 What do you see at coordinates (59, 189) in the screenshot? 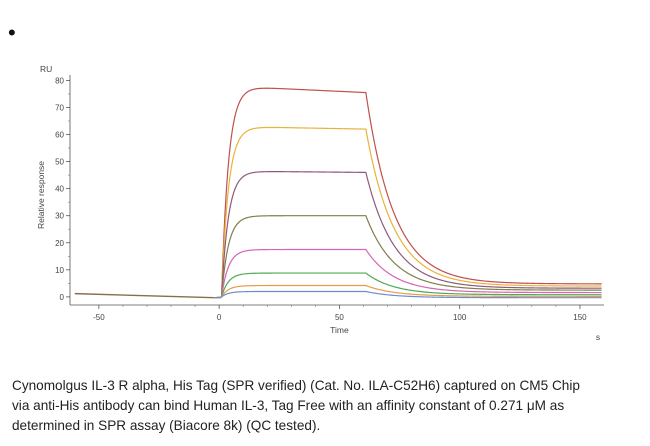
I see `y-tick-label: 40` at bounding box center [59, 189].